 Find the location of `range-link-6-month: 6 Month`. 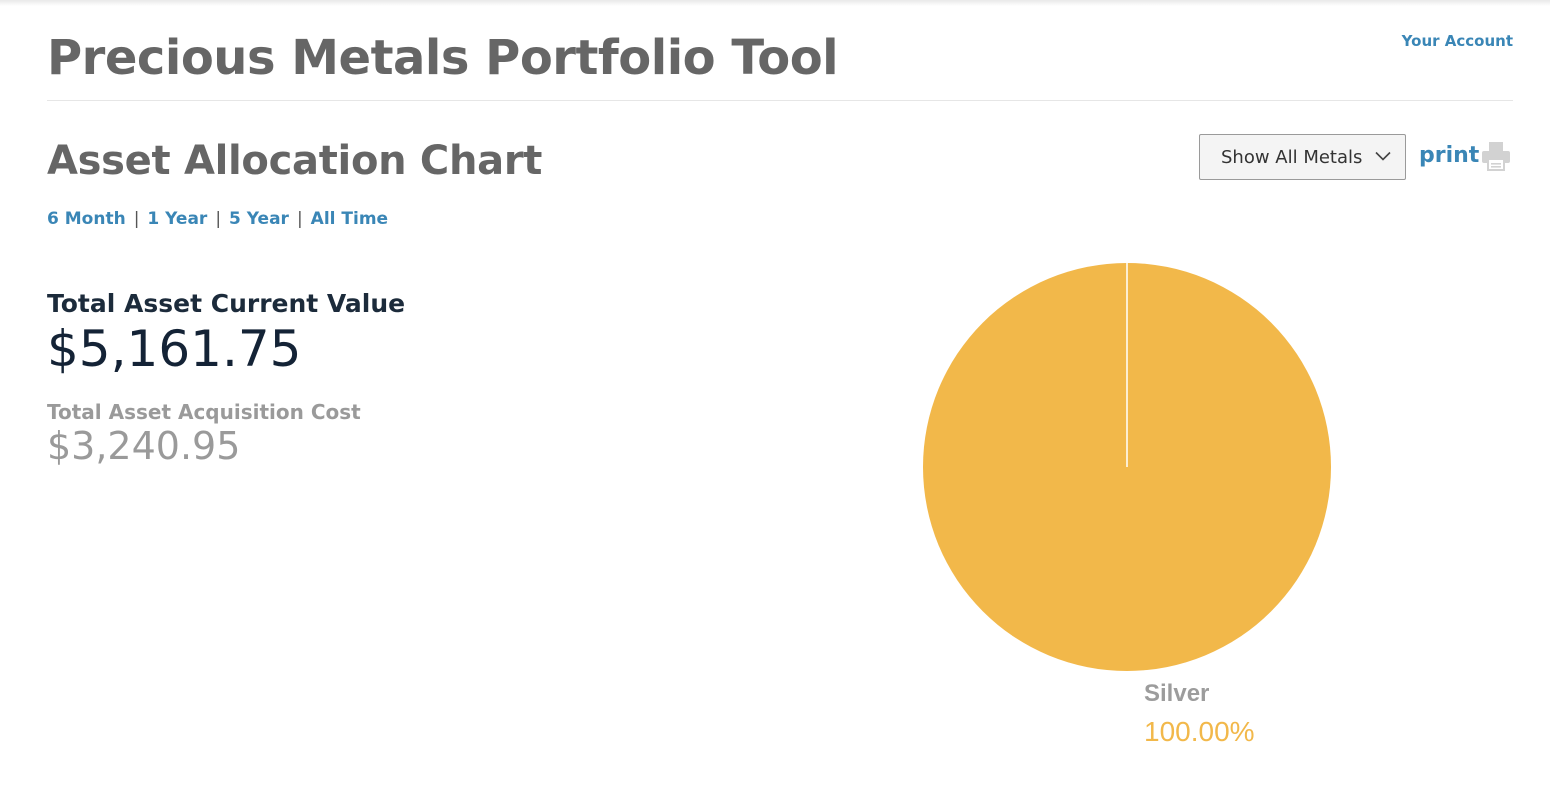

range-link-6-month: 6 Month is located at coordinates (86, 219).